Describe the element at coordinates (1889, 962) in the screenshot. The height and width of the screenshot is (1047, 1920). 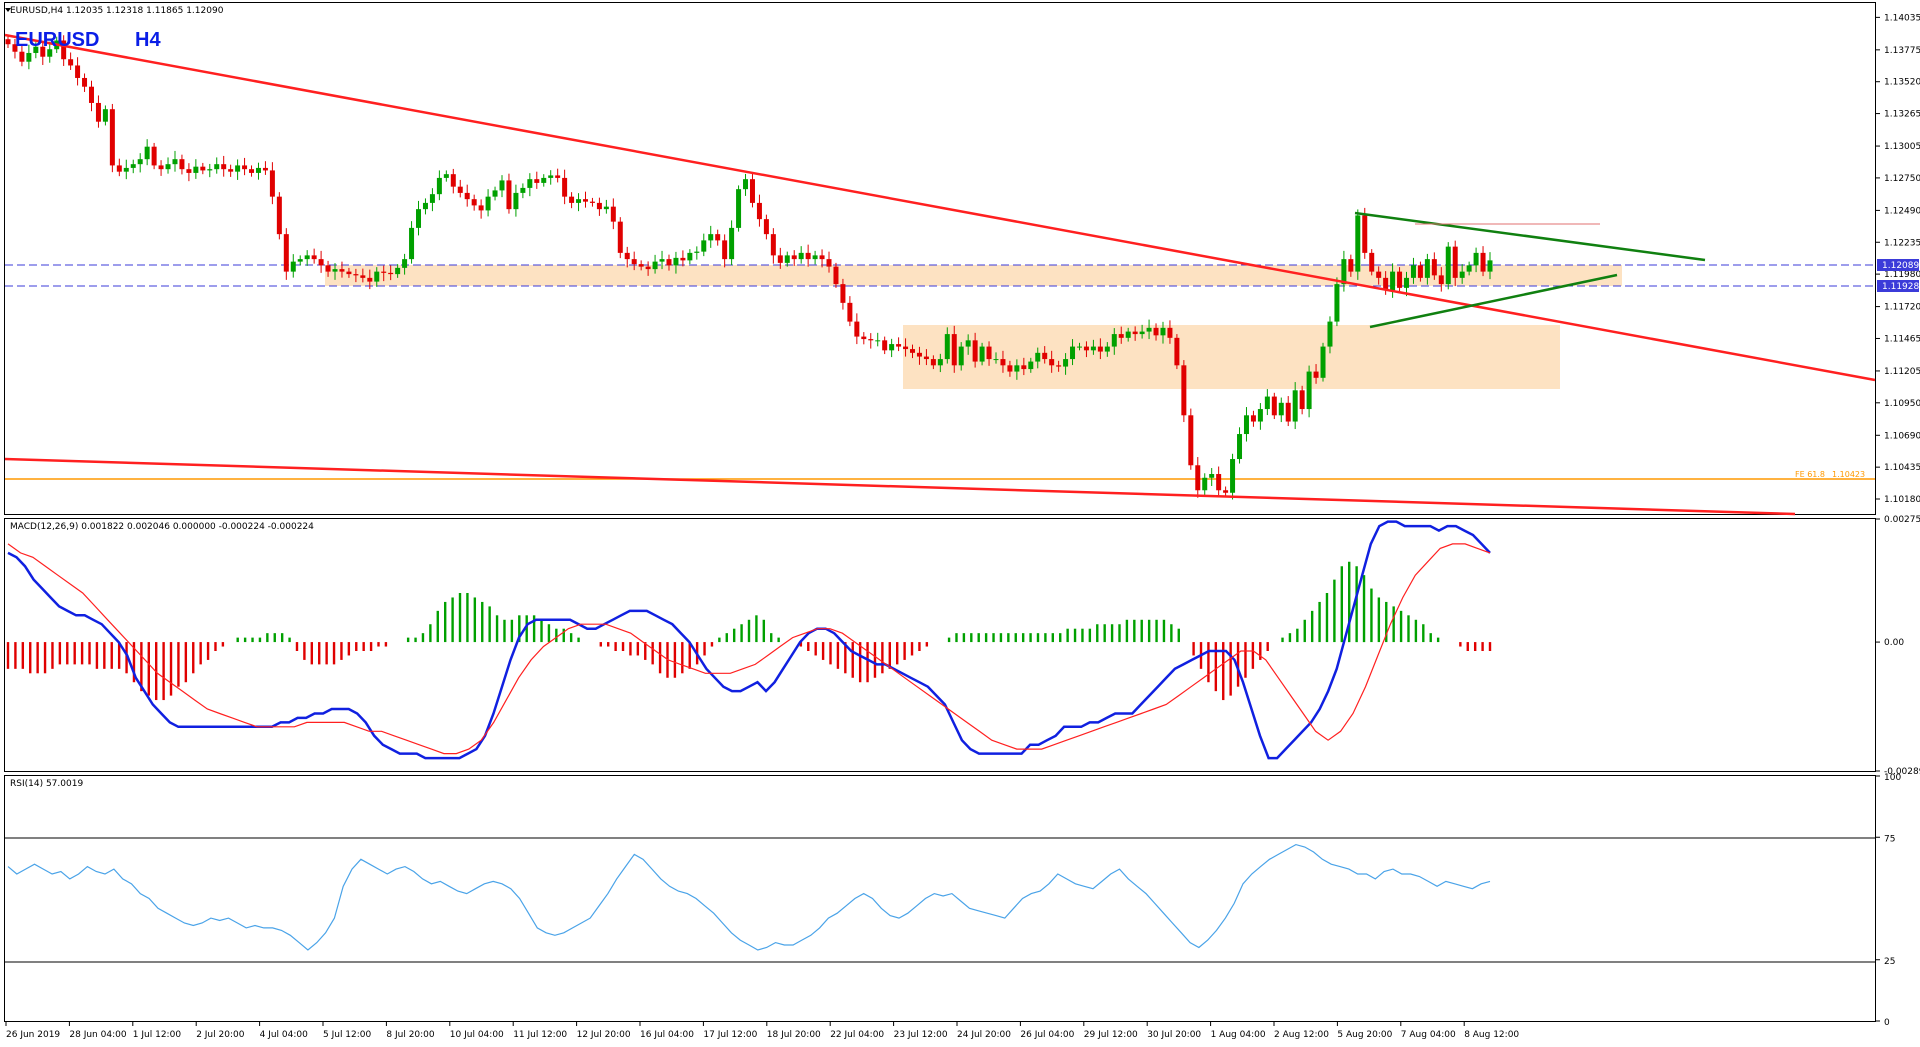
I see `rsi-tick-label: 25` at that location.